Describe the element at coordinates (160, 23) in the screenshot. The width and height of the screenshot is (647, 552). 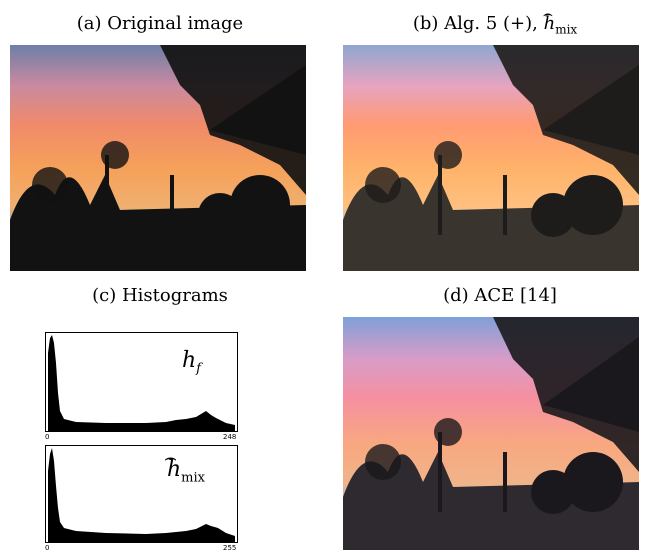
I see `caption-a: (a) Original image` at that location.